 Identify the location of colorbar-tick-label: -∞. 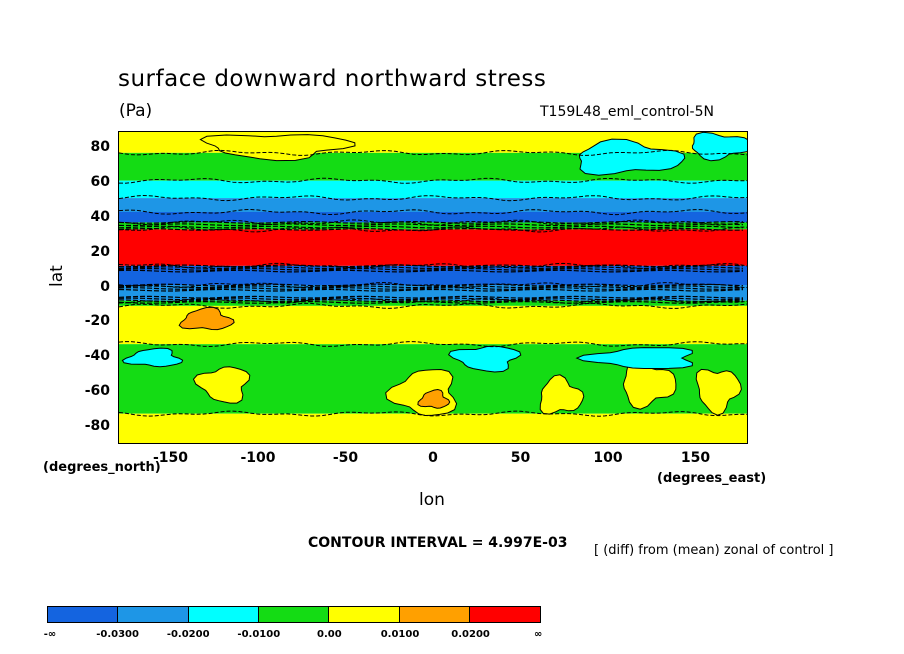
(50, 634).